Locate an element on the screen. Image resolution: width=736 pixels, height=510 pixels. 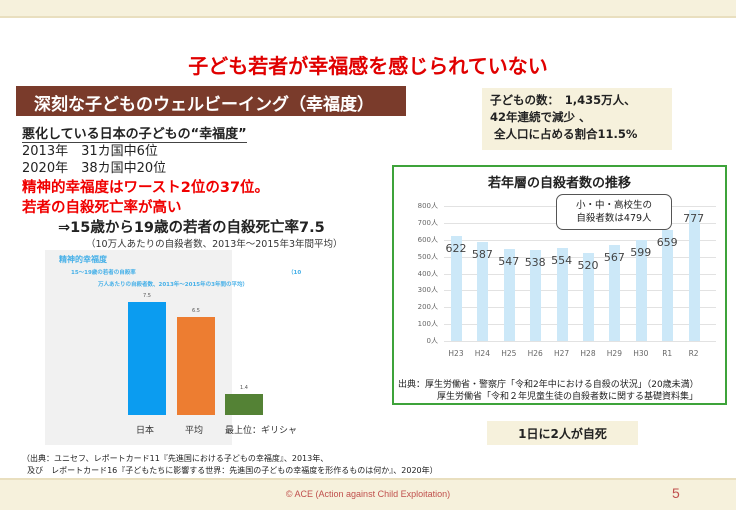
x-tick-label: H23 is located at coordinates (456, 353).